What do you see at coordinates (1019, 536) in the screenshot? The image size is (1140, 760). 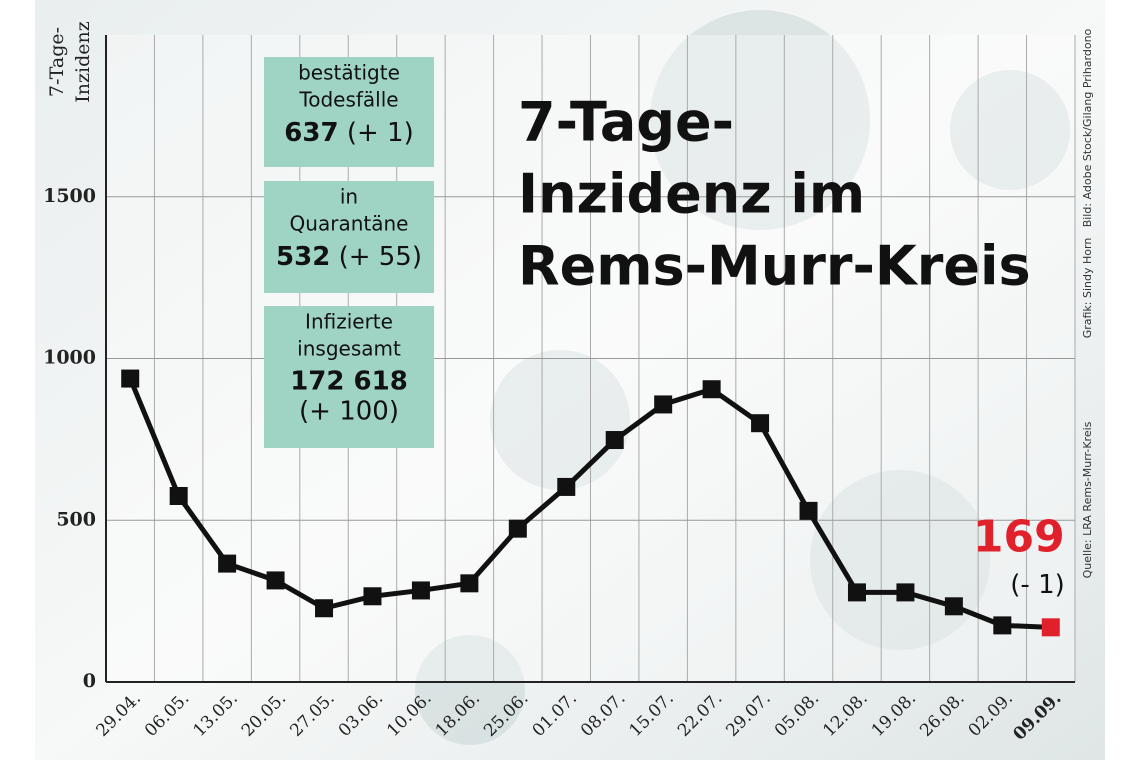 I see `last-value-label: 169` at bounding box center [1019, 536].